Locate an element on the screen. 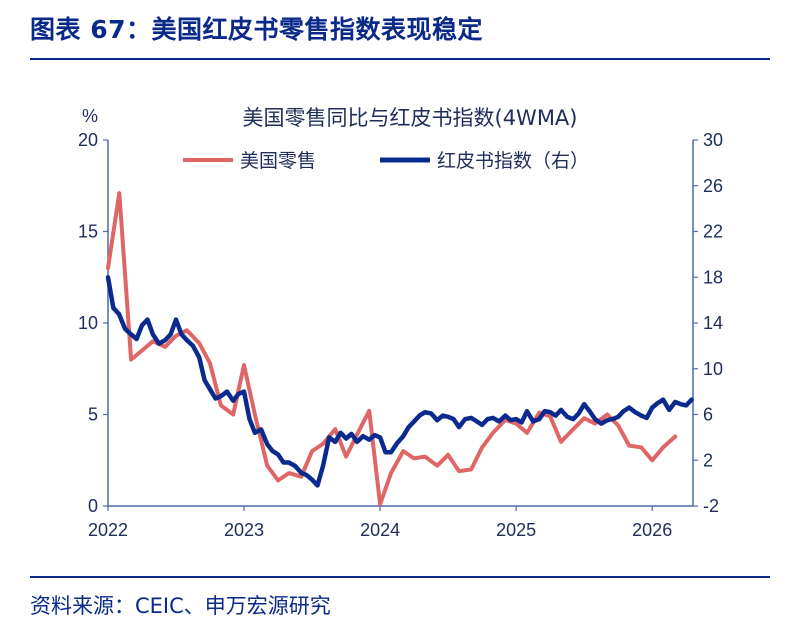 This screenshot has height=643, width=789. legend-label-redbook: 红皮书指数（右） is located at coordinates (513, 161).